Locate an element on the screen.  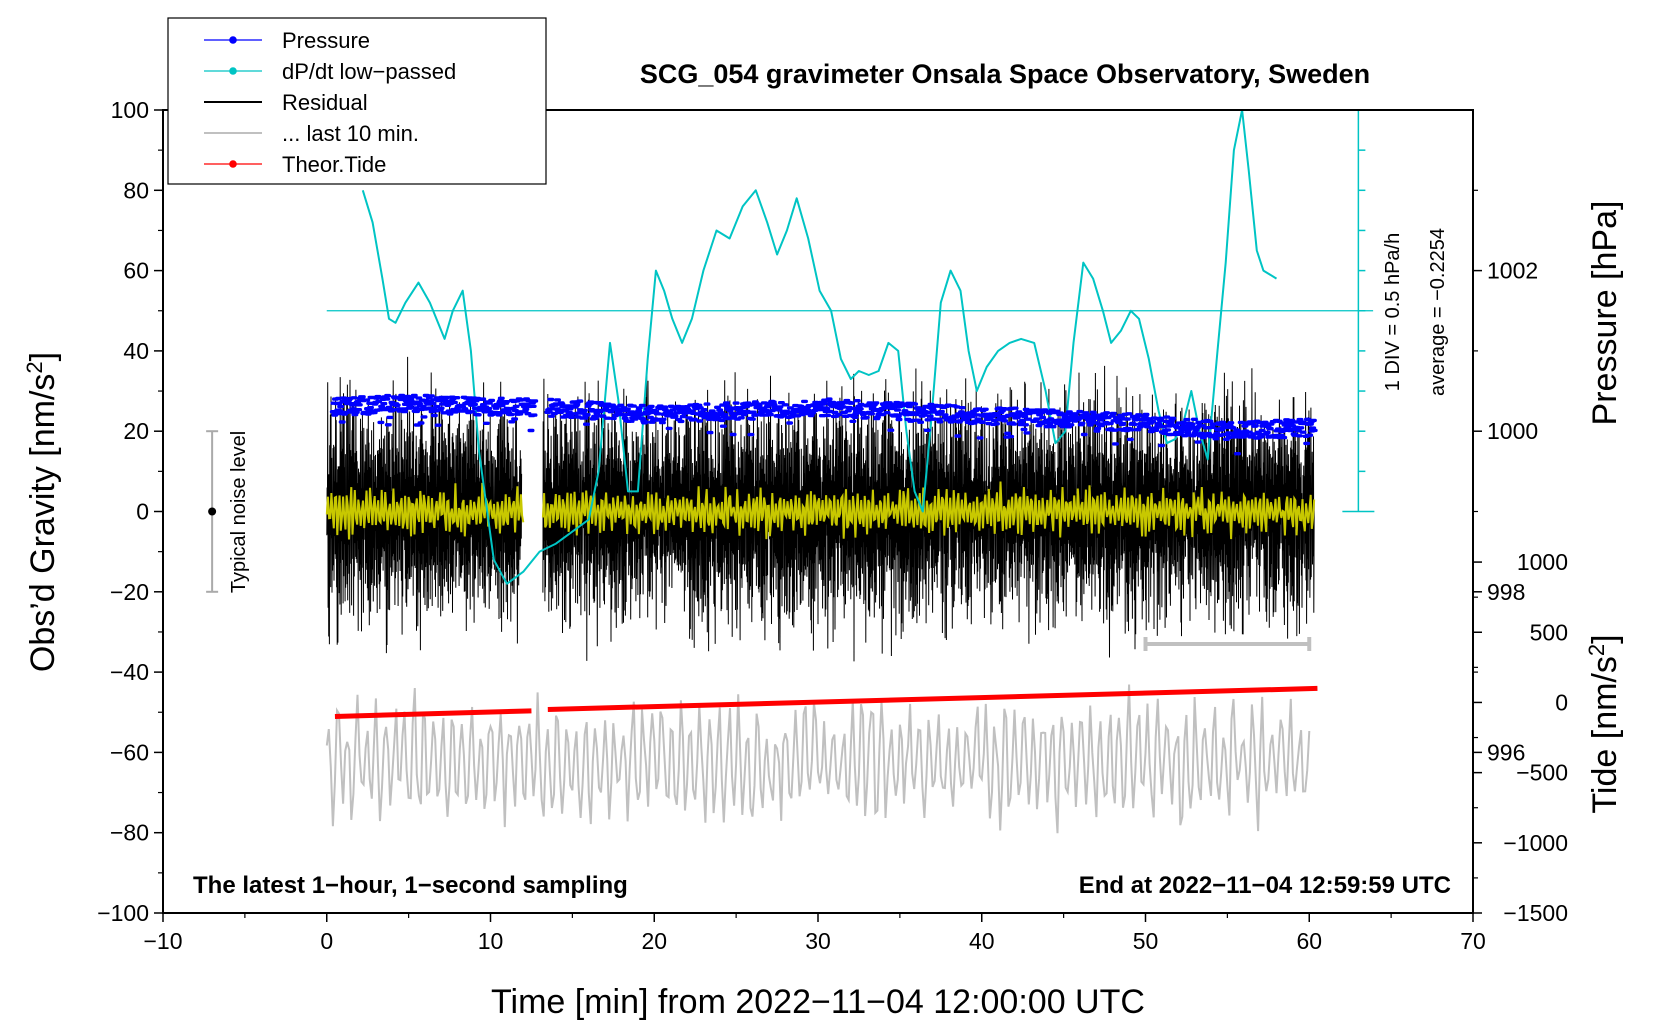
pressure-tick-label: 1002 is located at coordinates (1512, 271).